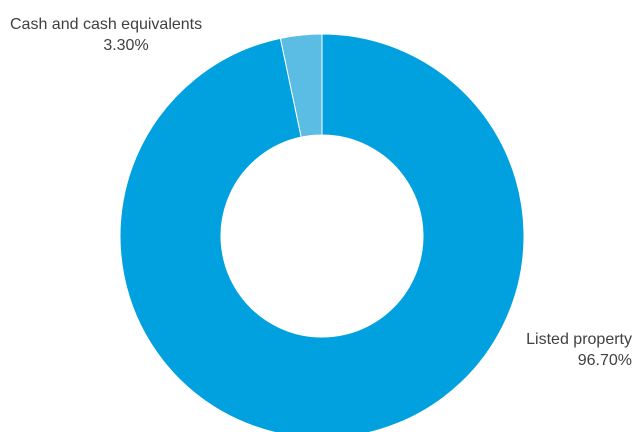 This screenshot has height=432, width=640. I want to click on label-listed-property: Listed property 96.70%, so click(579, 350).